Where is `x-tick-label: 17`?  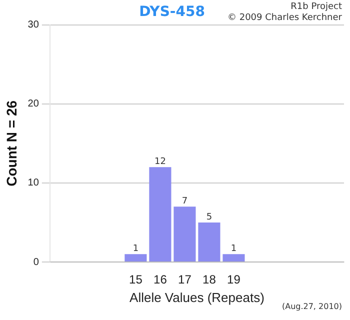
x-tick-label: 17 is located at coordinates (185, 279).